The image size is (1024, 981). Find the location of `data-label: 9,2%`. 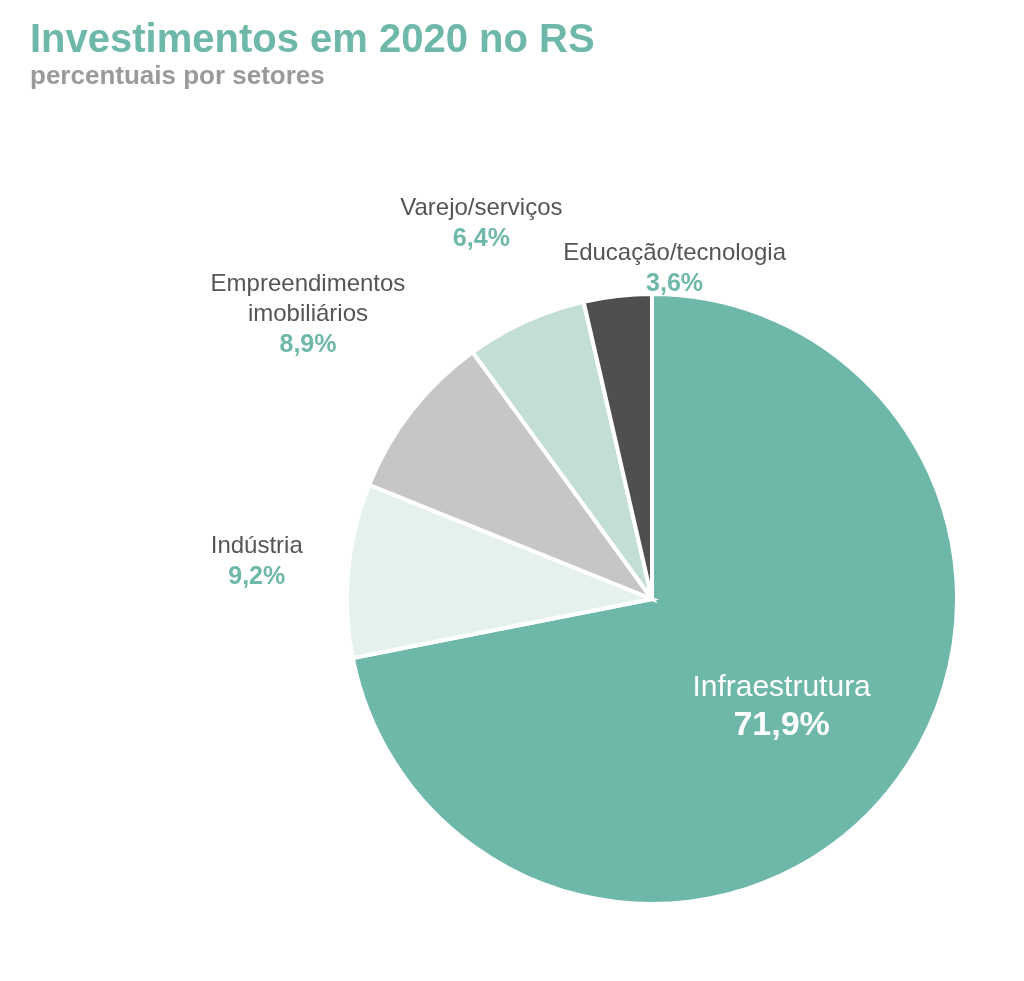

data-label: 9,2% is located at coordinates (257, 574).